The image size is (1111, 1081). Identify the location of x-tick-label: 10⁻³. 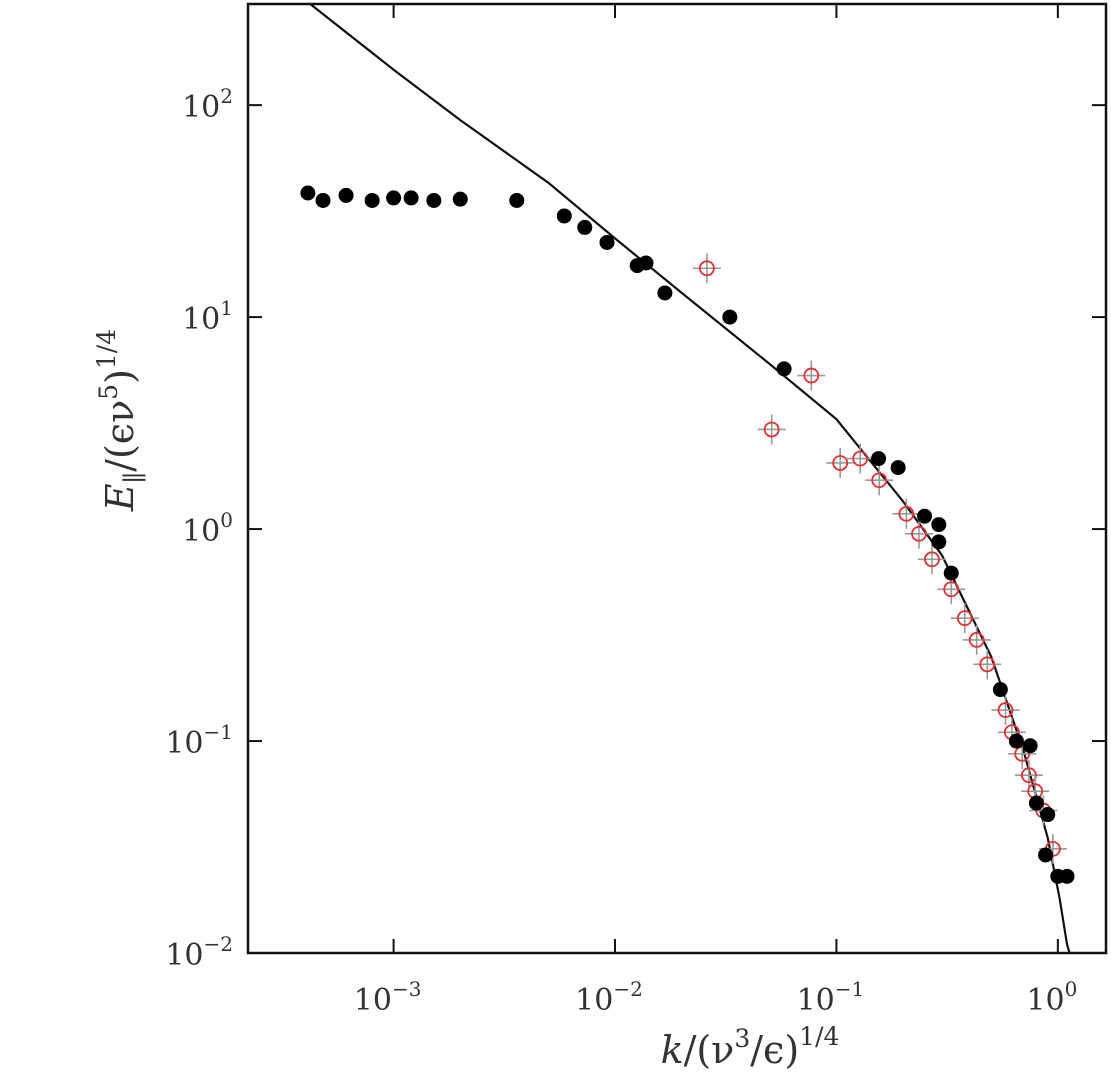
(388, 997).